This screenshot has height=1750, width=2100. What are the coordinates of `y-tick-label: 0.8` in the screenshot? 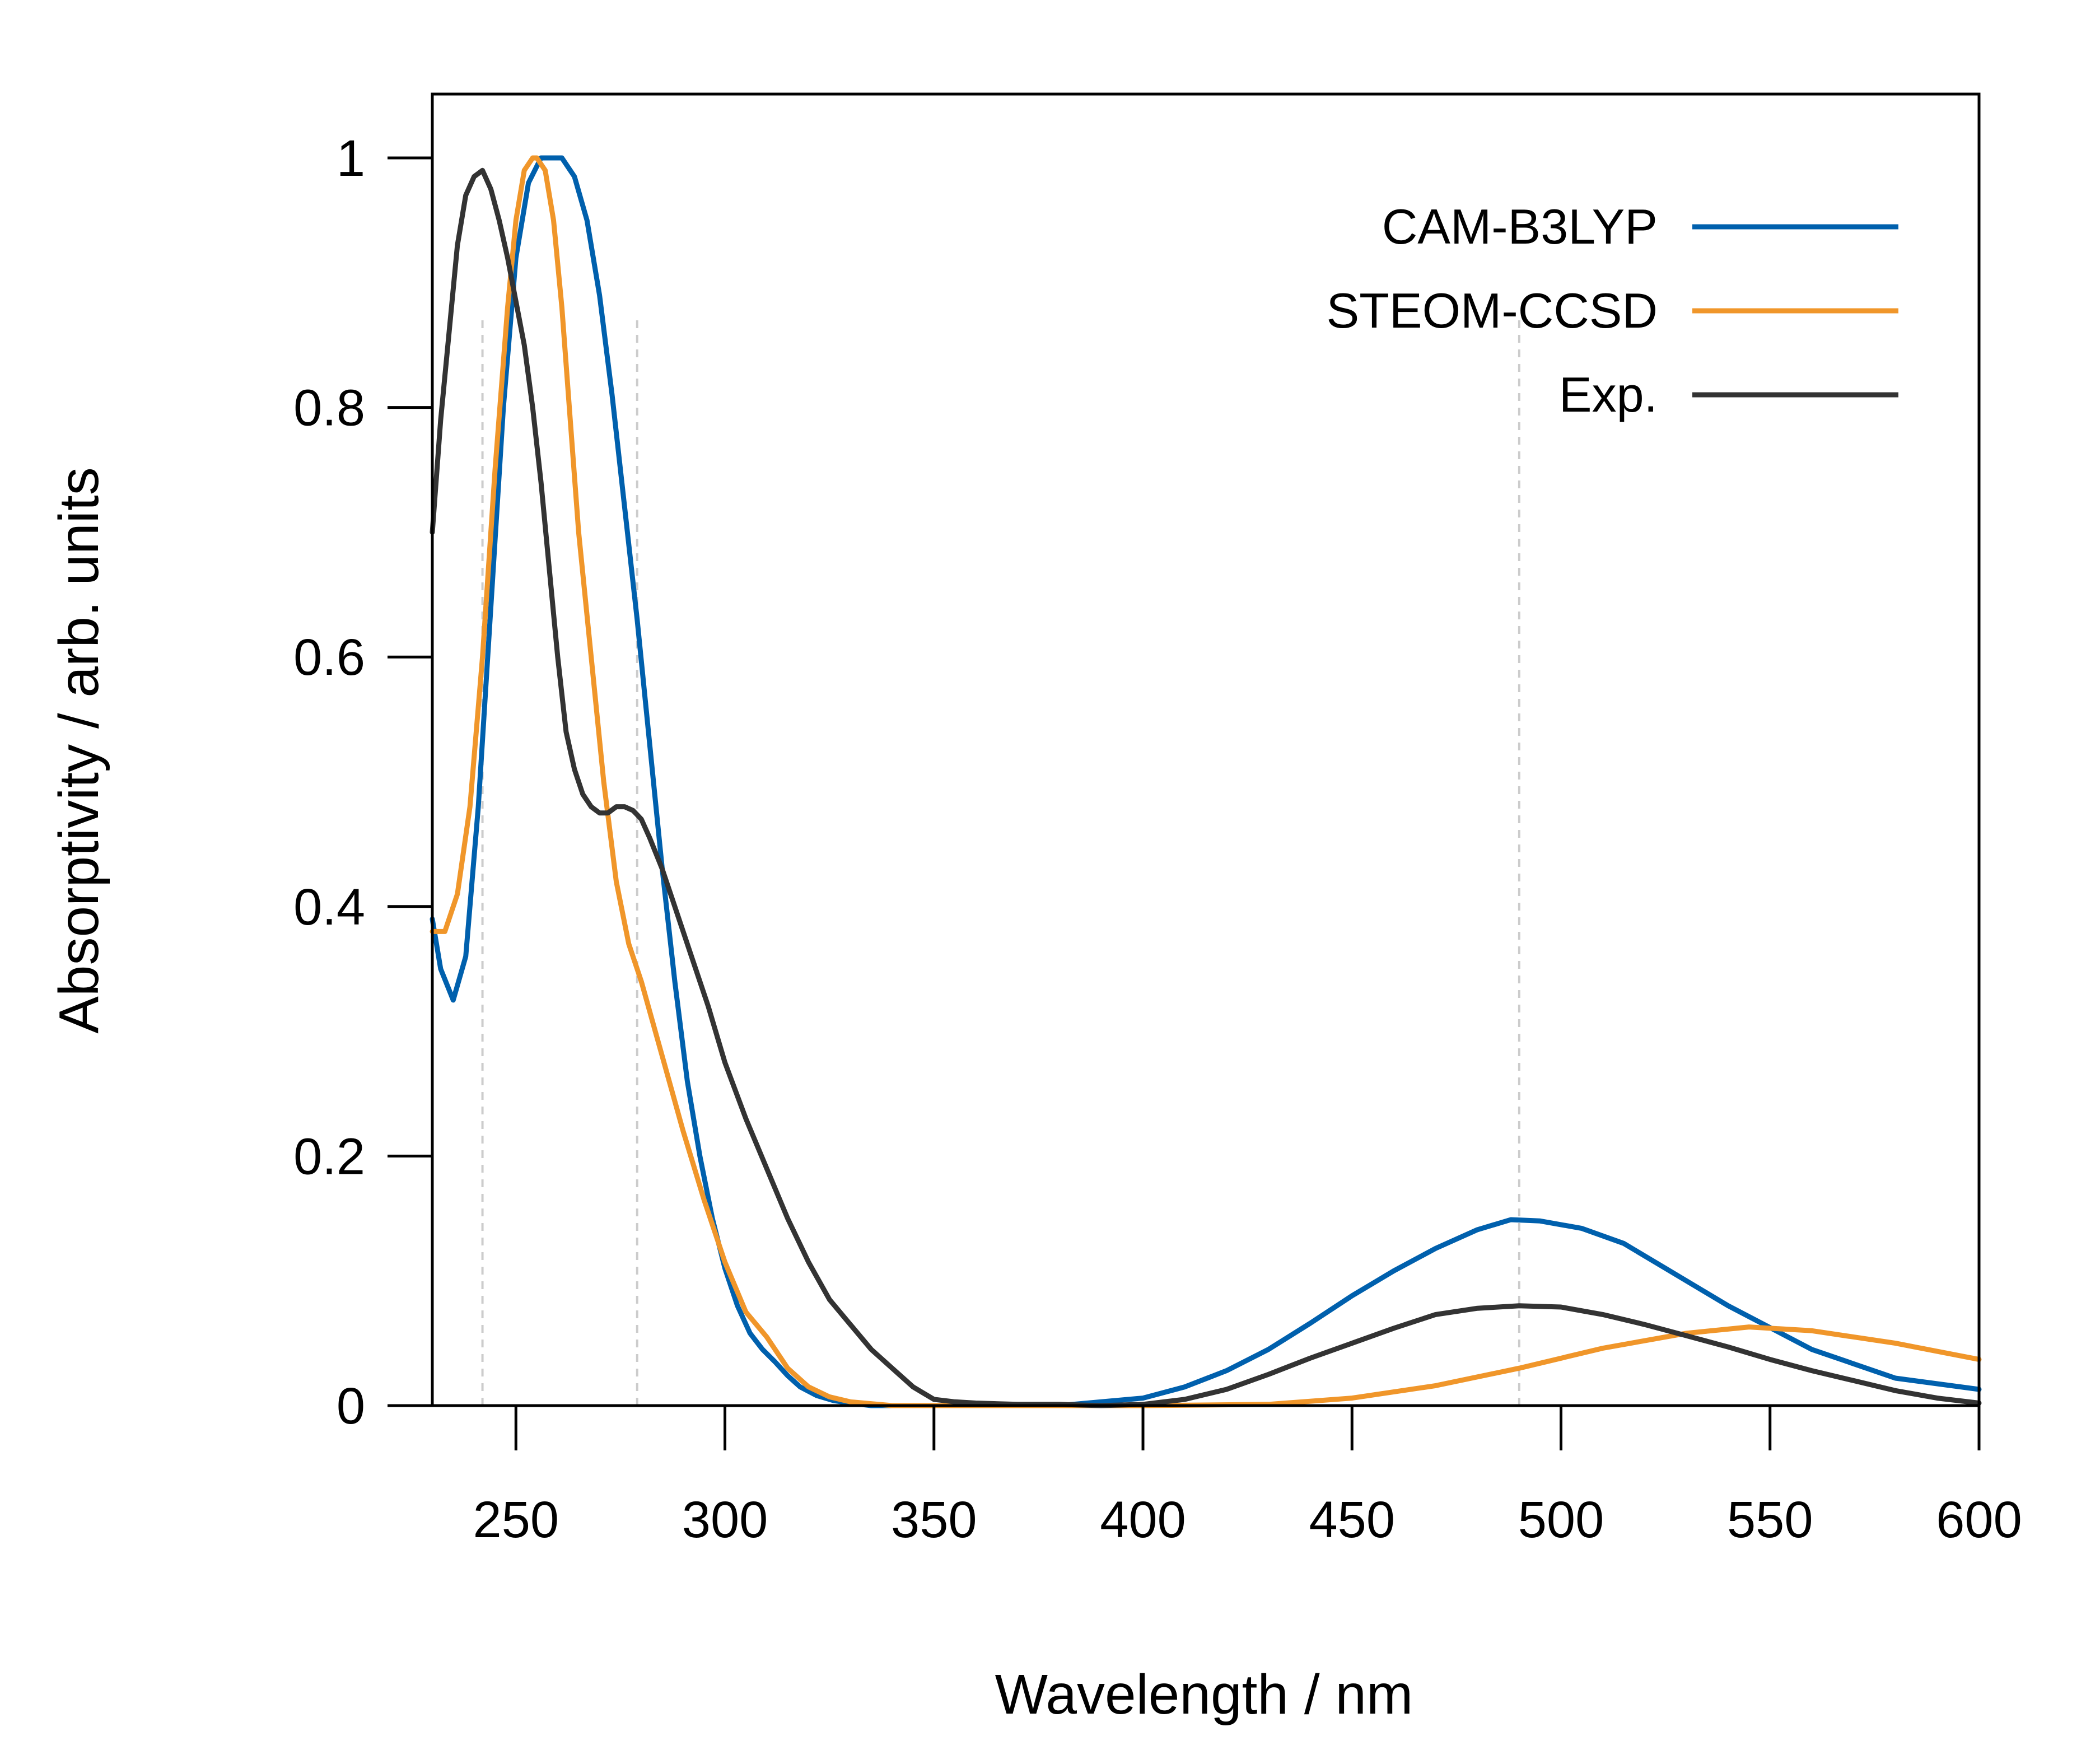 It's located at (329, 409).